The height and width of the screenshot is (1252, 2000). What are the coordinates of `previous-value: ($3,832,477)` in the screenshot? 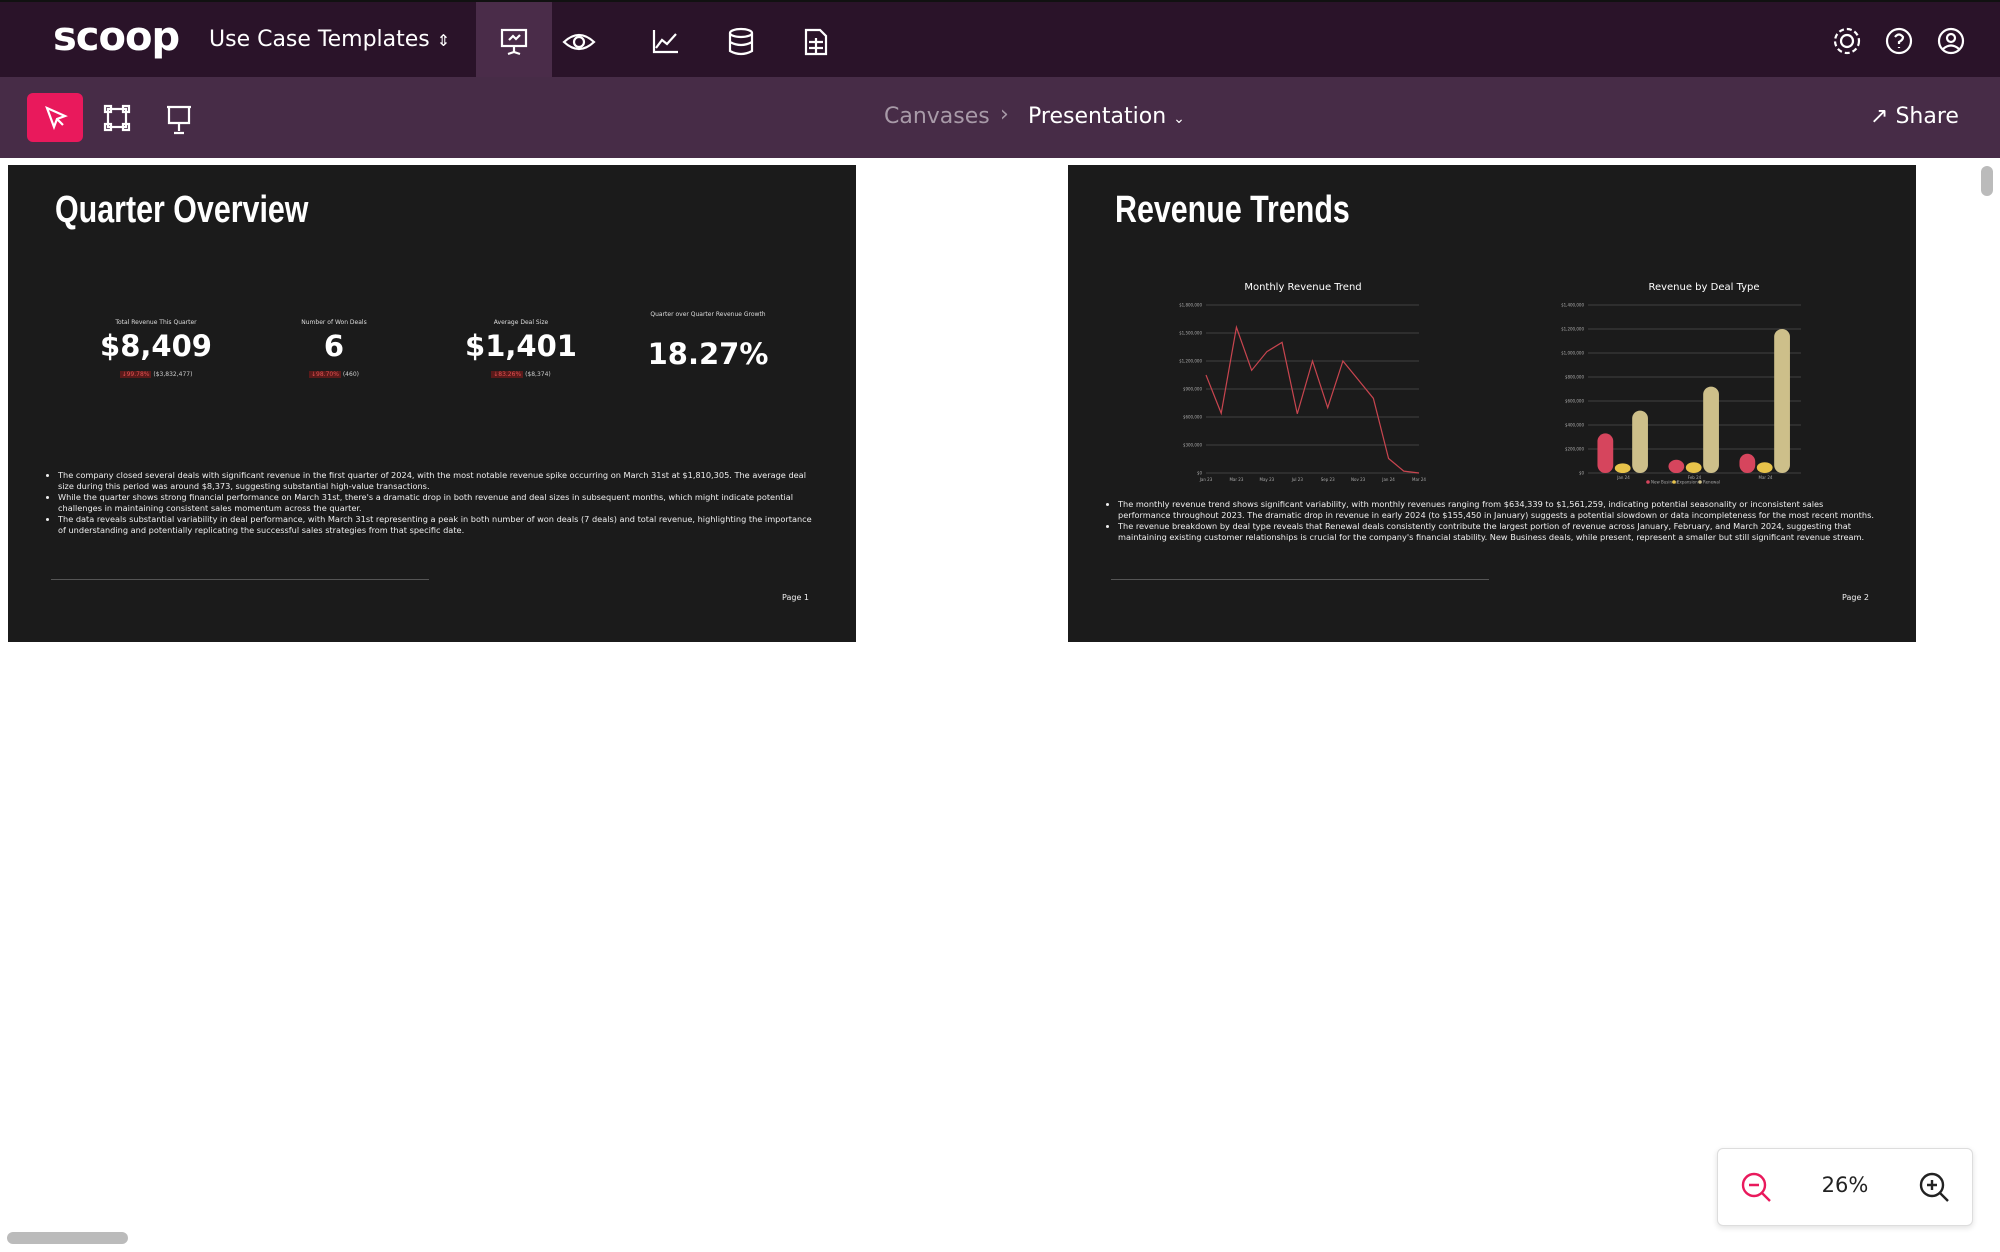 It's located at (173, 374).